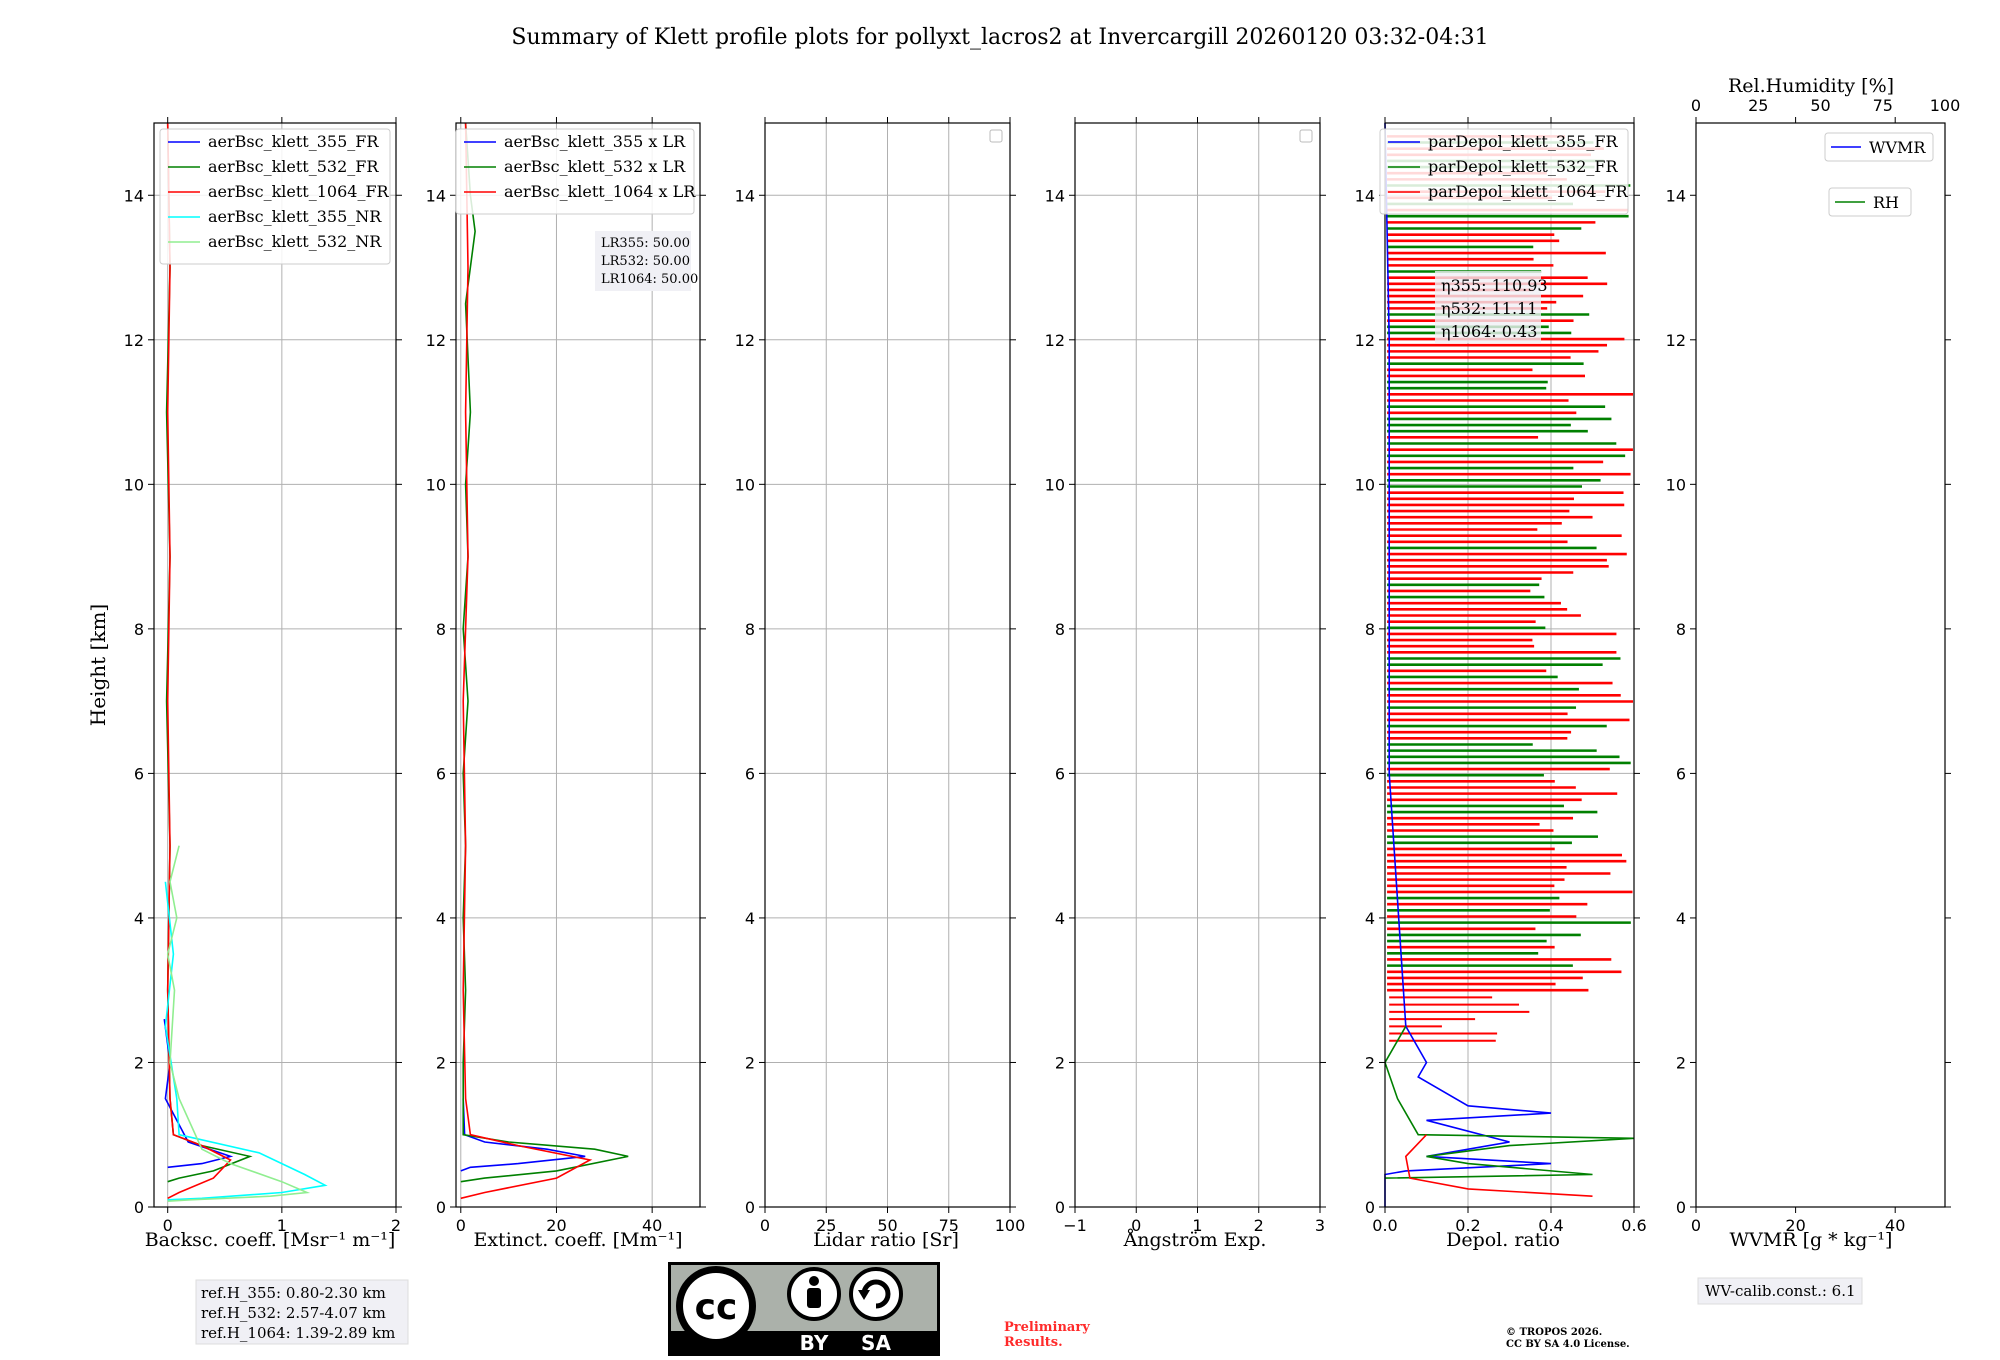 The height and width of the screenshot is (1360, 2000). I want to click on legend-entry: parDepol_klett_532_FR, so click(1523, 166).